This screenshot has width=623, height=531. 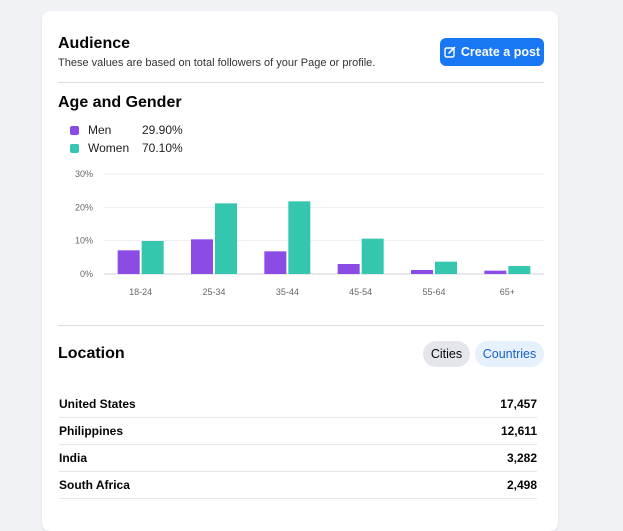 I want to click on audience-title: Audience, so click(x=94, y=43).